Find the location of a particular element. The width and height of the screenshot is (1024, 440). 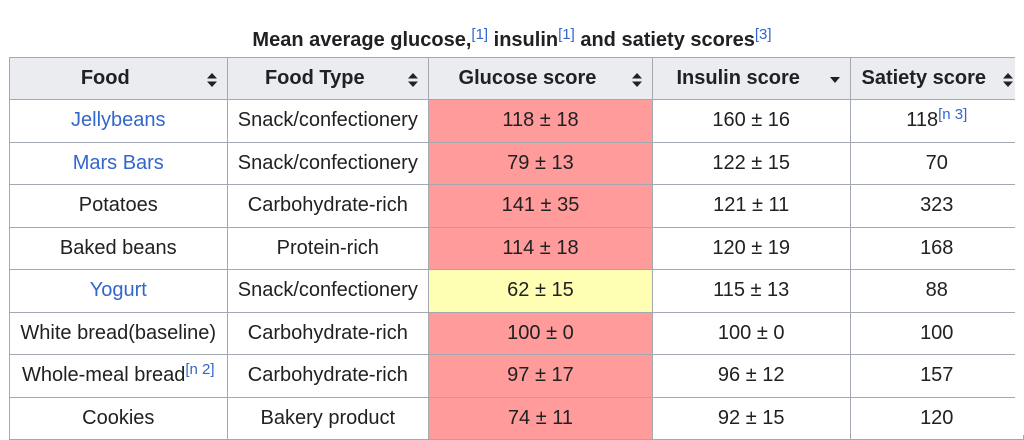

insulin-score-cell: 115 ± 13 is located at coordinates (751, 291).